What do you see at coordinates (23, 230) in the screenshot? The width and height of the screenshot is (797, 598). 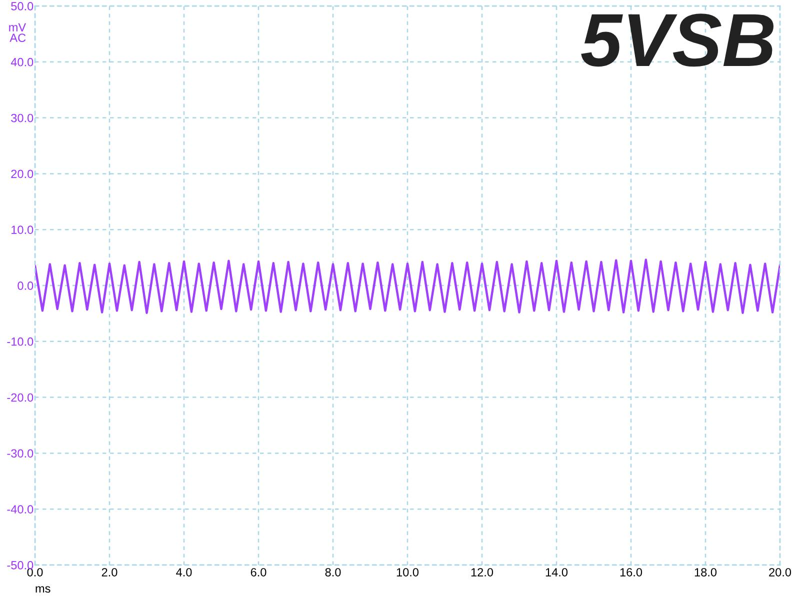 I see `y-tick-label: 10.0` at bounding box center [23, 230].